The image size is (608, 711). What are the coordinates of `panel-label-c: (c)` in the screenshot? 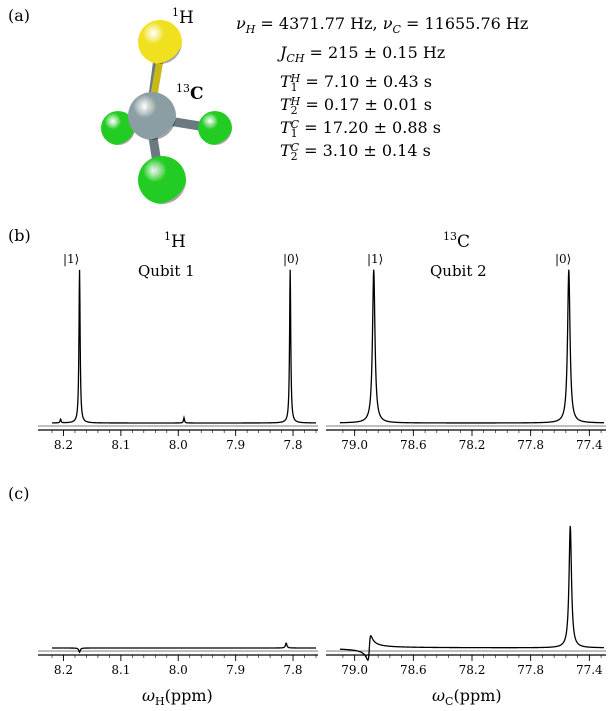 It's located at (19, 493).